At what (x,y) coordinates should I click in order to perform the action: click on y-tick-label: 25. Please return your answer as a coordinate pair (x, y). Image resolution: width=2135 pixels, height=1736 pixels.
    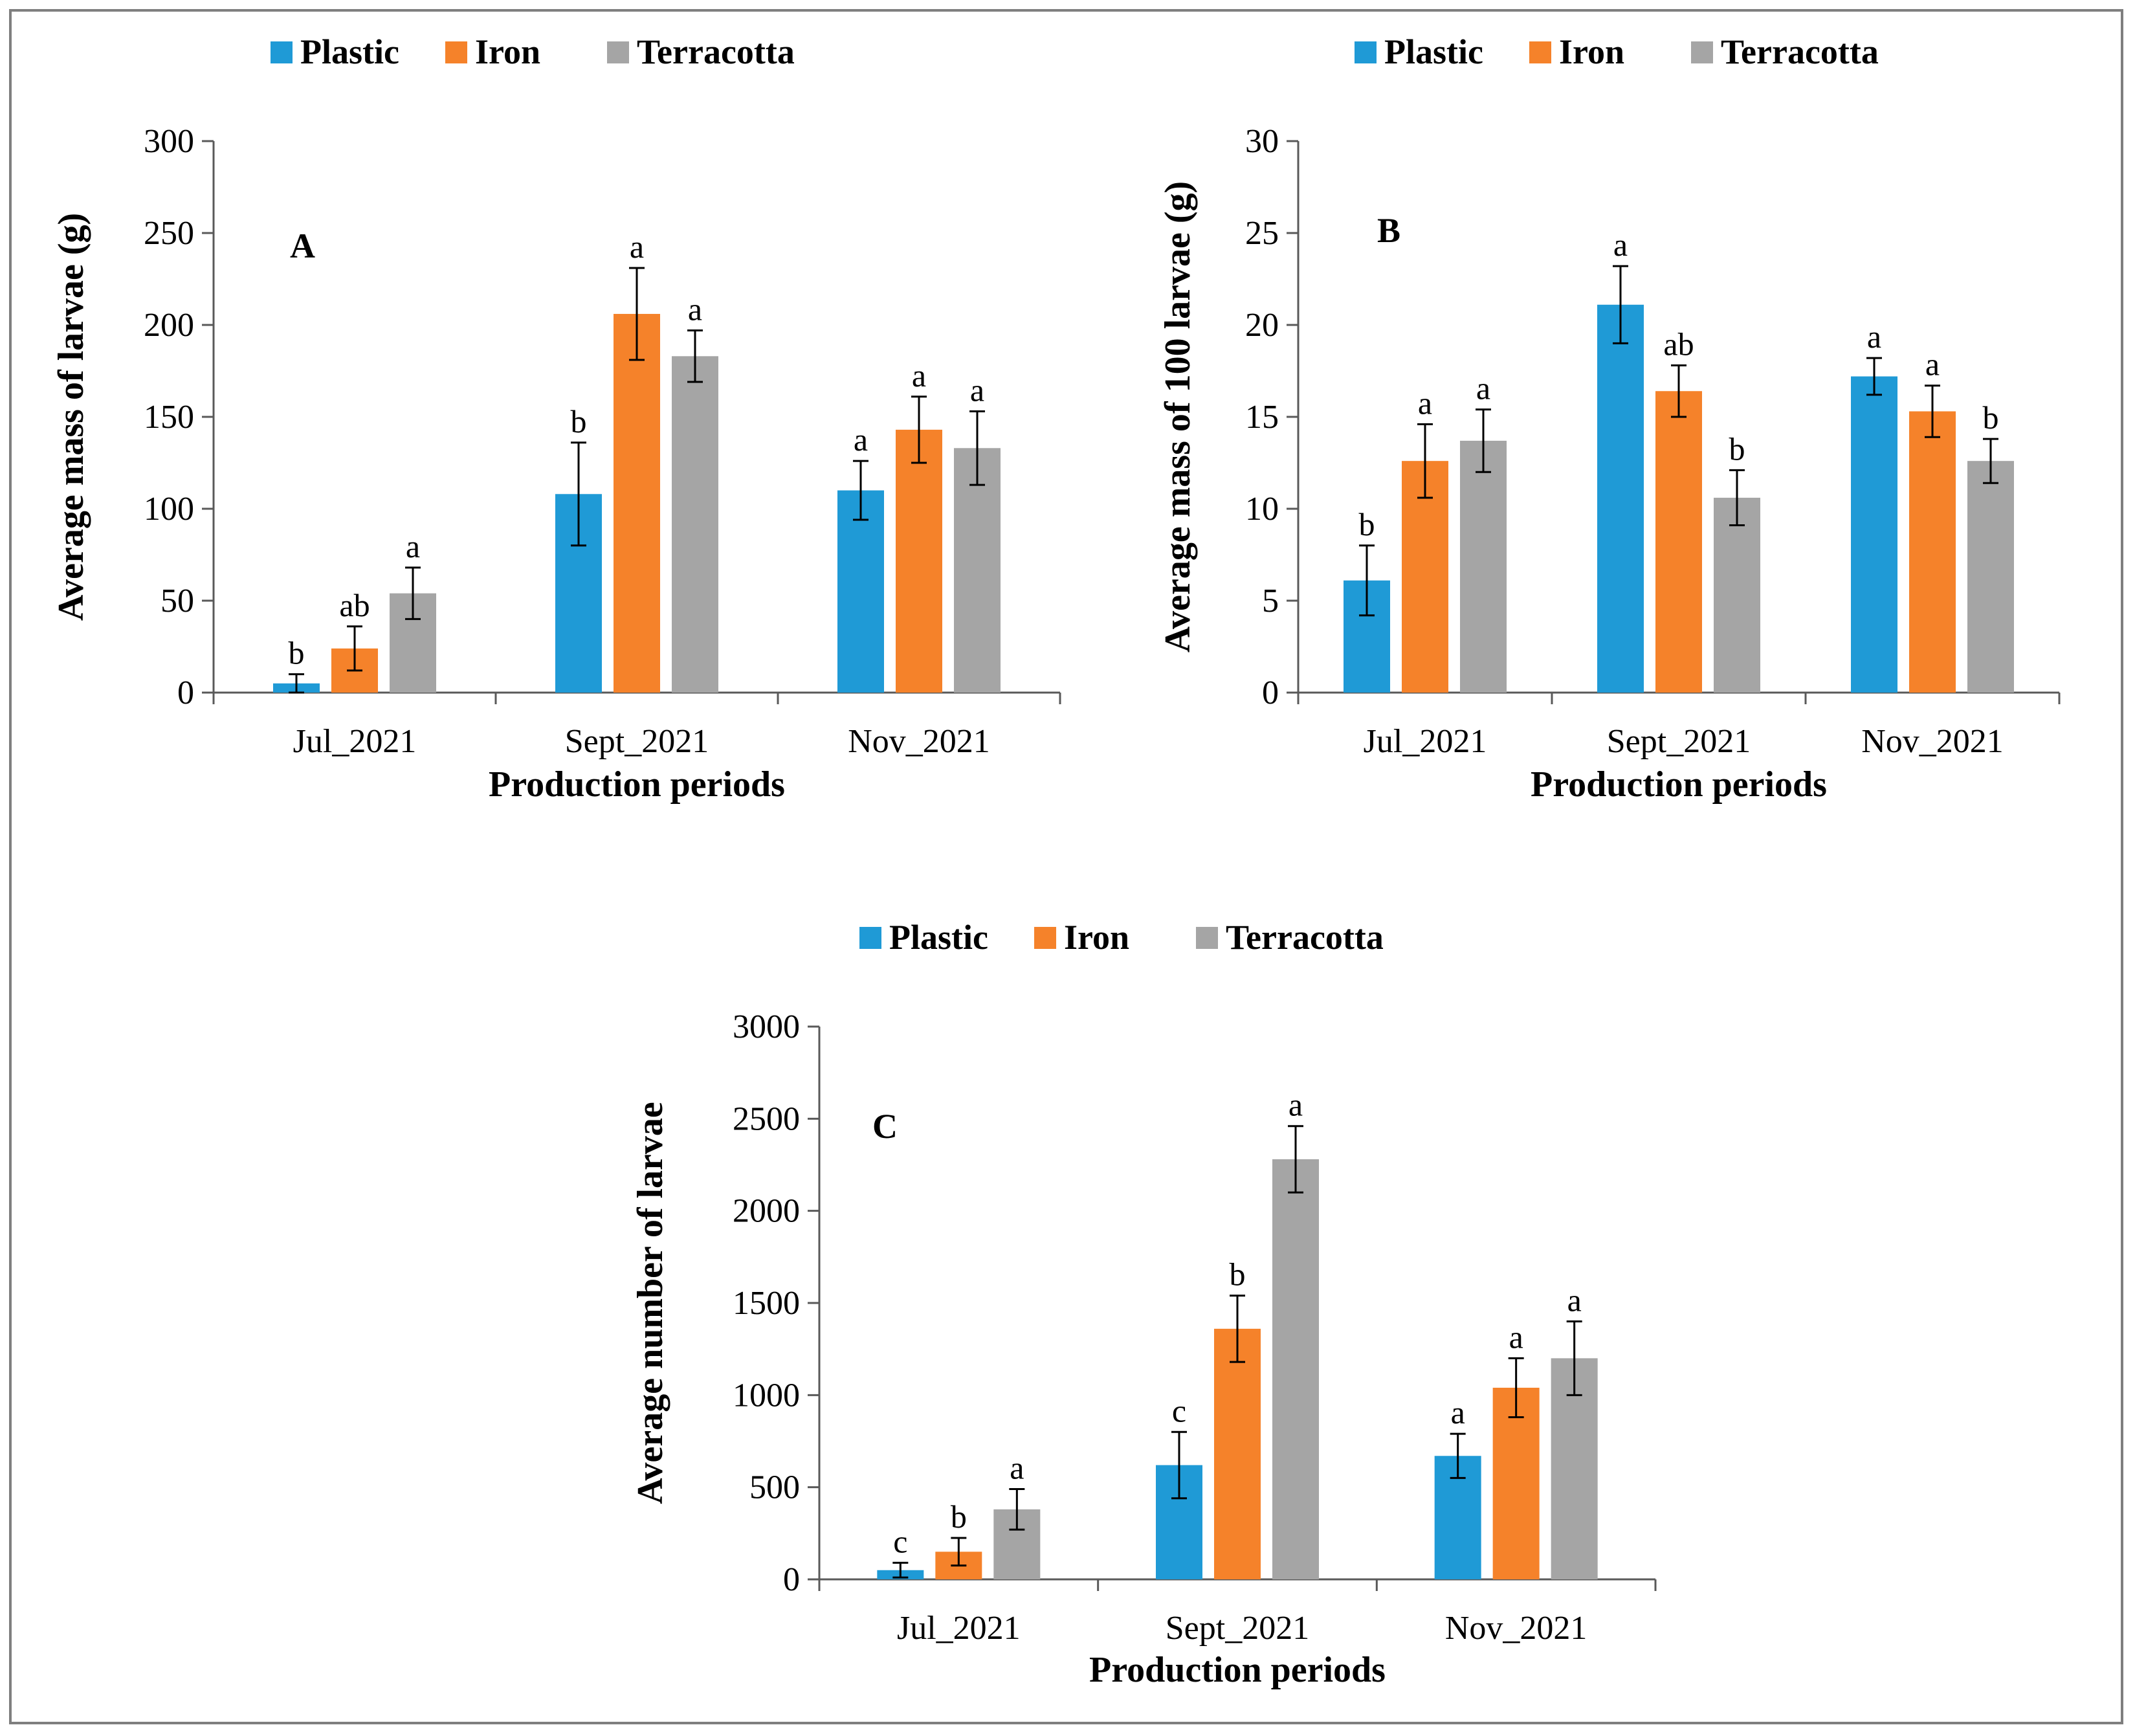
    Looking at the image, I should click on (1262, 233).